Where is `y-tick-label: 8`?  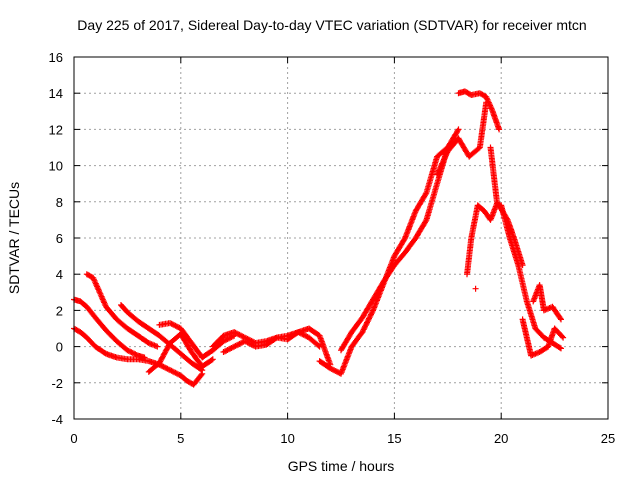 y-tick-label: 8 is located at coordinates (59, 202).